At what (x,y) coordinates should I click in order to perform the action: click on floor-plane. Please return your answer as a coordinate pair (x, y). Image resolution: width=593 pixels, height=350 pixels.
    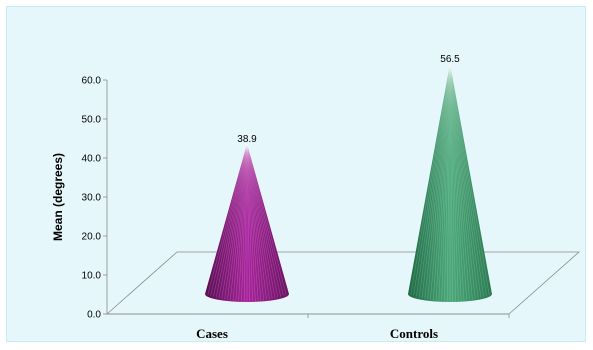
    Looking at the image, I should click on (343, 283).